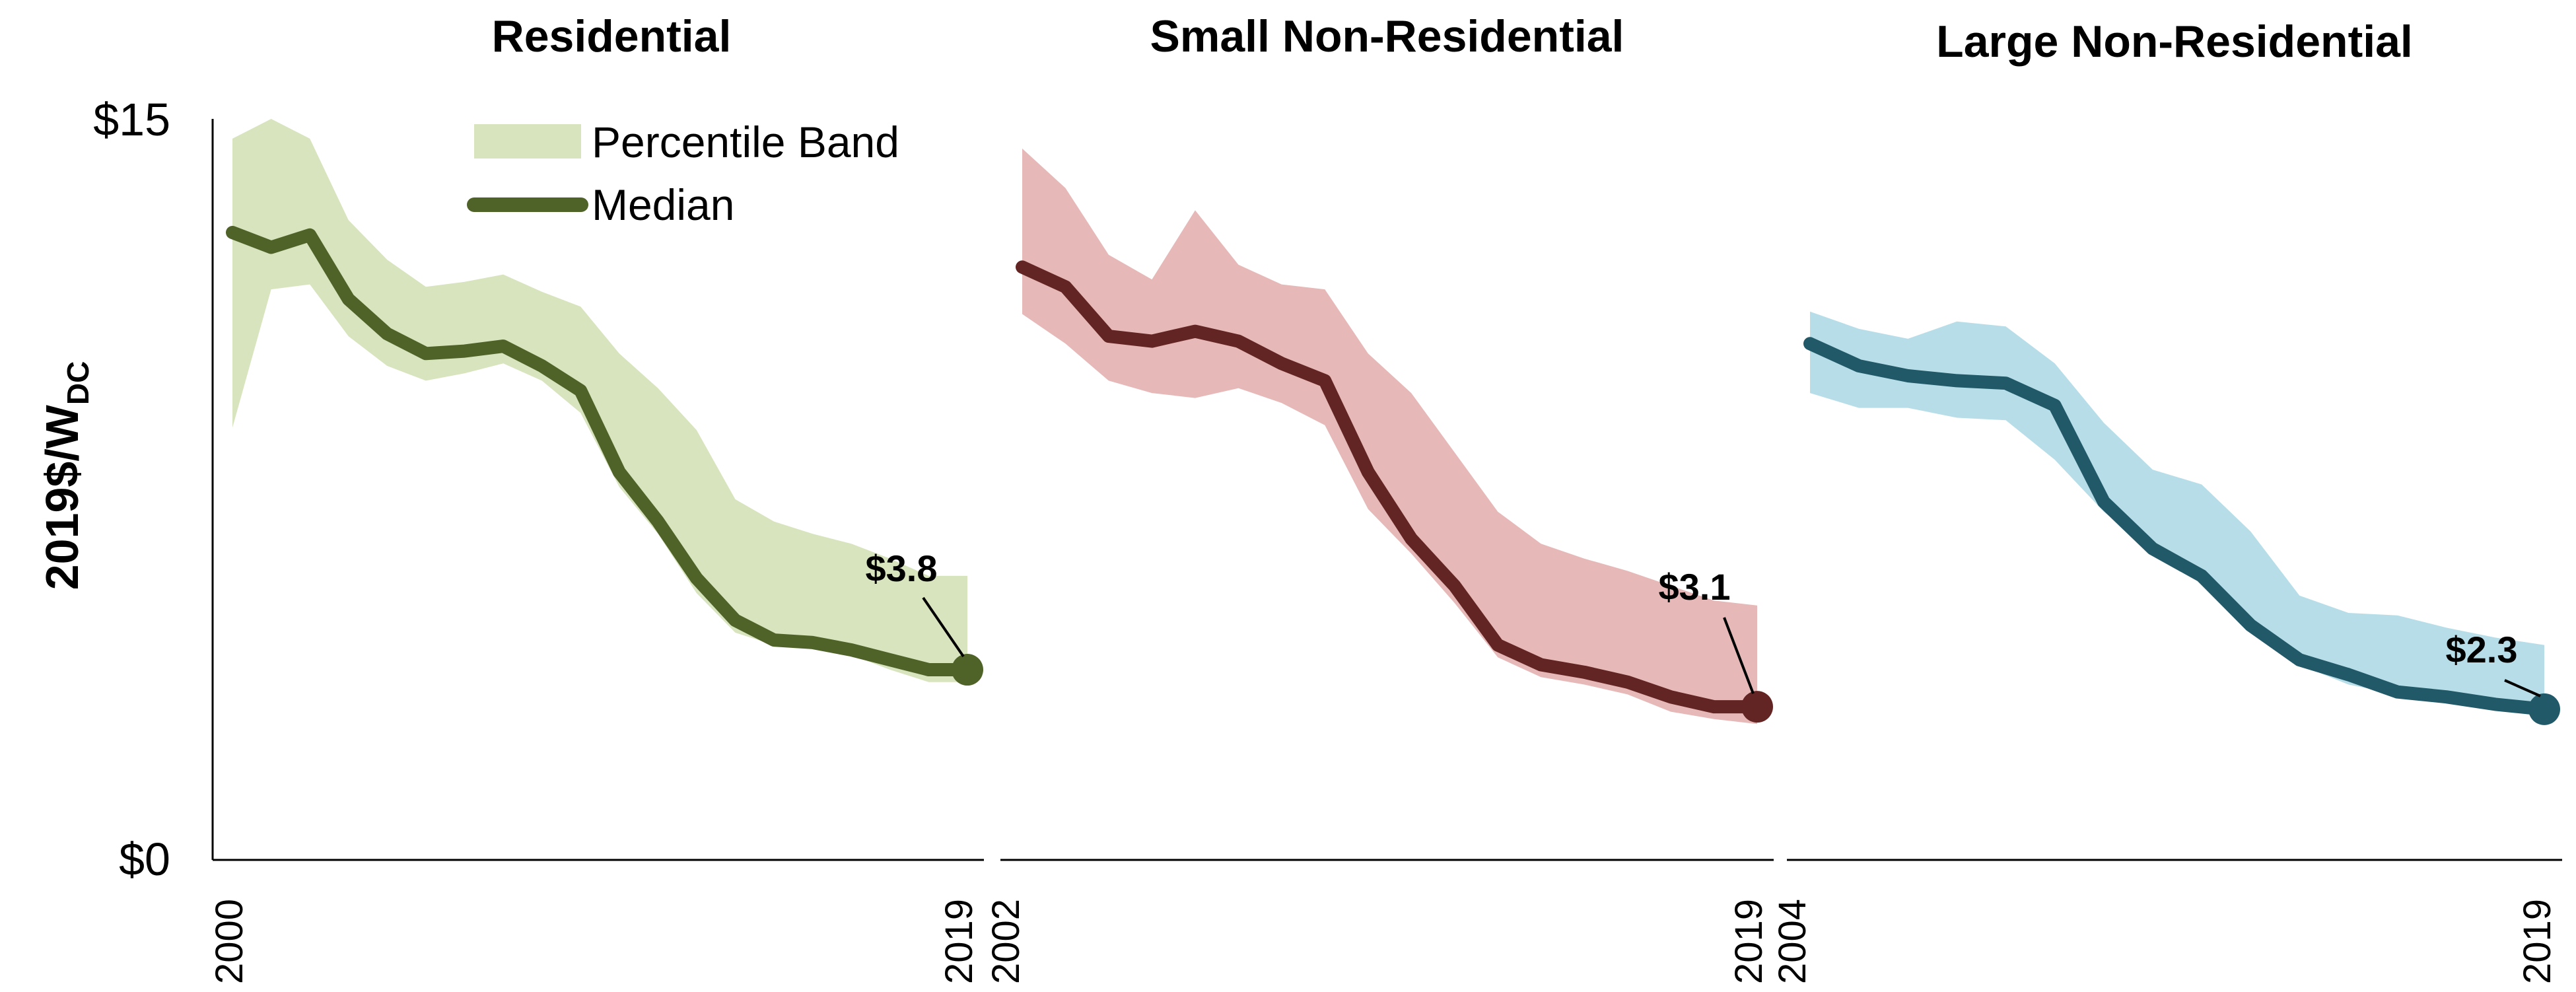  What do you see at coordinates (902, 568) in the screenshot?
I see `endpoint-value-label: $3.8` at bounding box center [902, 568].